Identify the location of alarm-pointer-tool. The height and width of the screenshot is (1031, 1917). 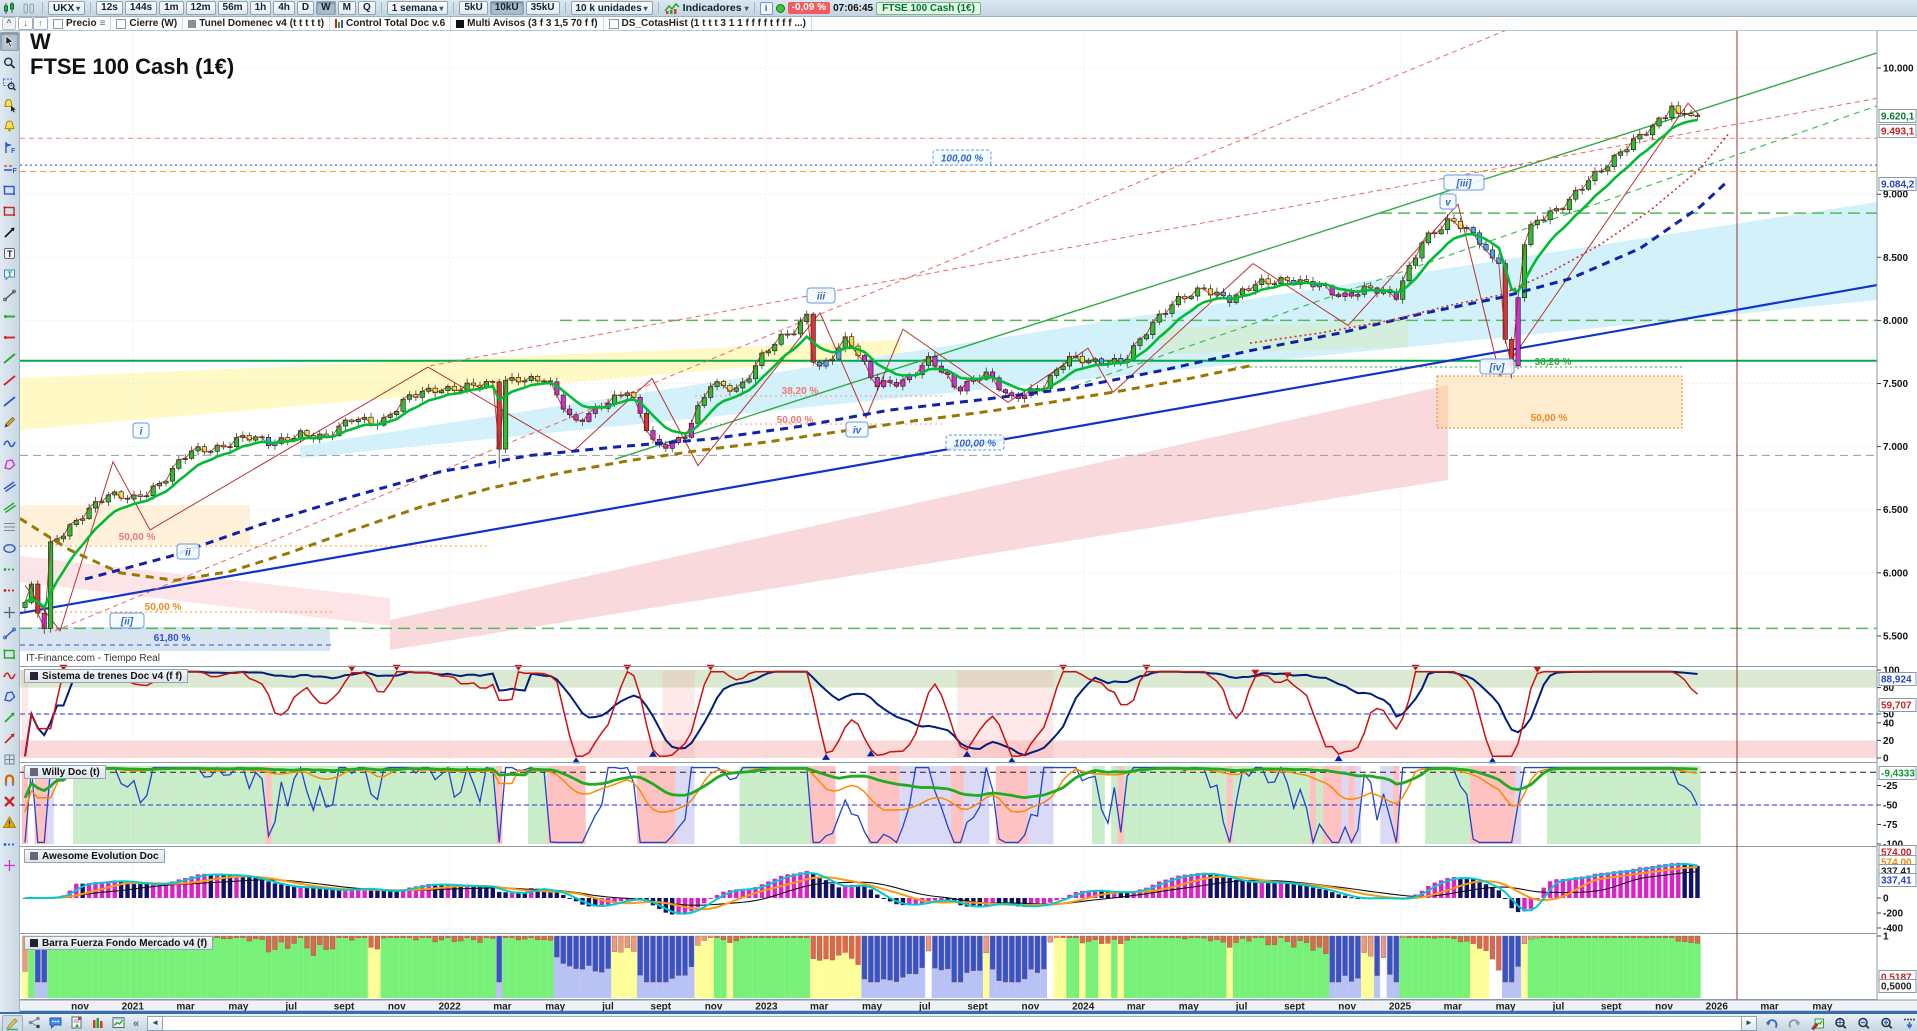
(9, 105).